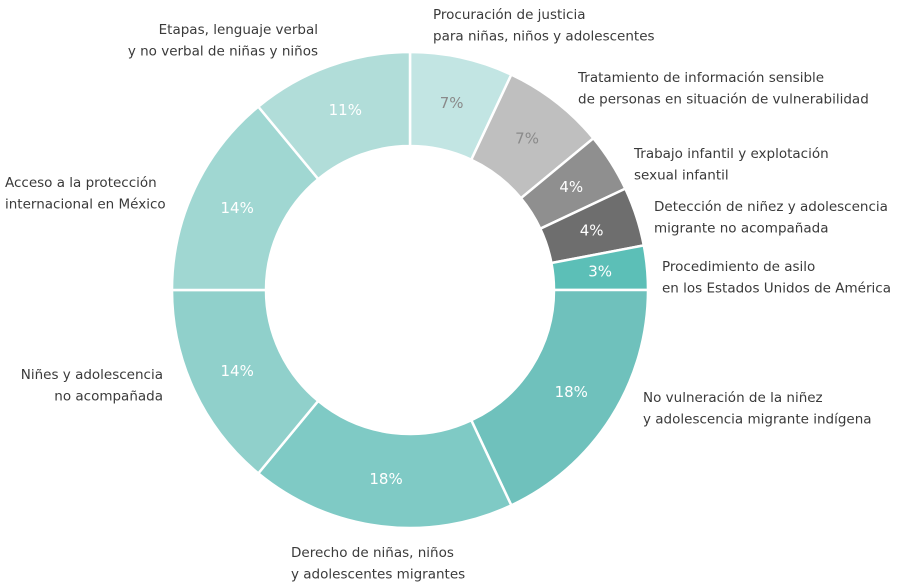 This screenshot has width=900, height=587. I want to click on donut-slice, so click(334, 115).